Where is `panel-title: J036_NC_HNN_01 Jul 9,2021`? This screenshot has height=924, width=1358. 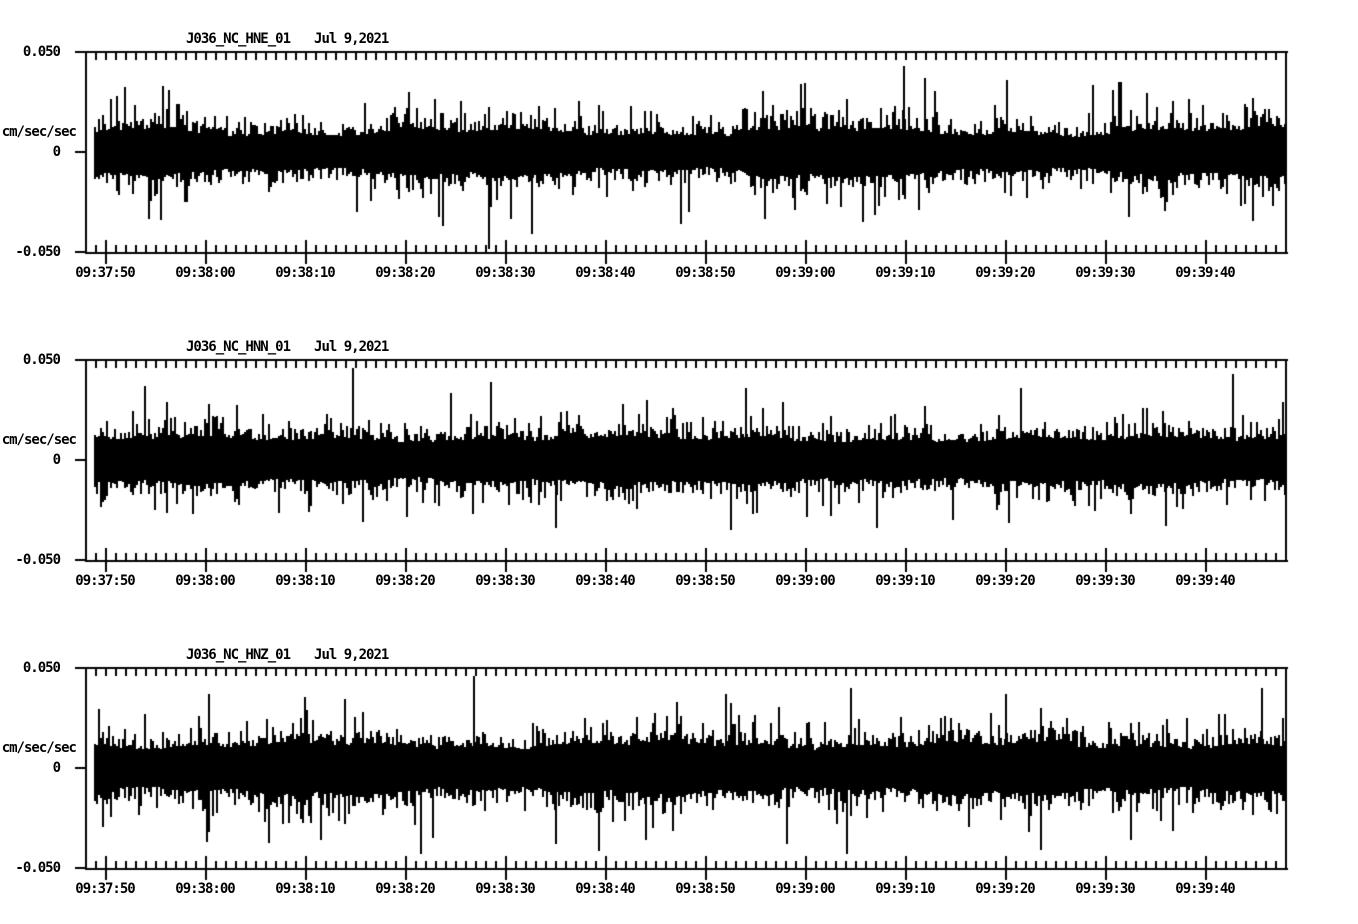 panel-title: J036_NC_HNN_01 Jul 9,2021 is located at coordinates (287, 347).